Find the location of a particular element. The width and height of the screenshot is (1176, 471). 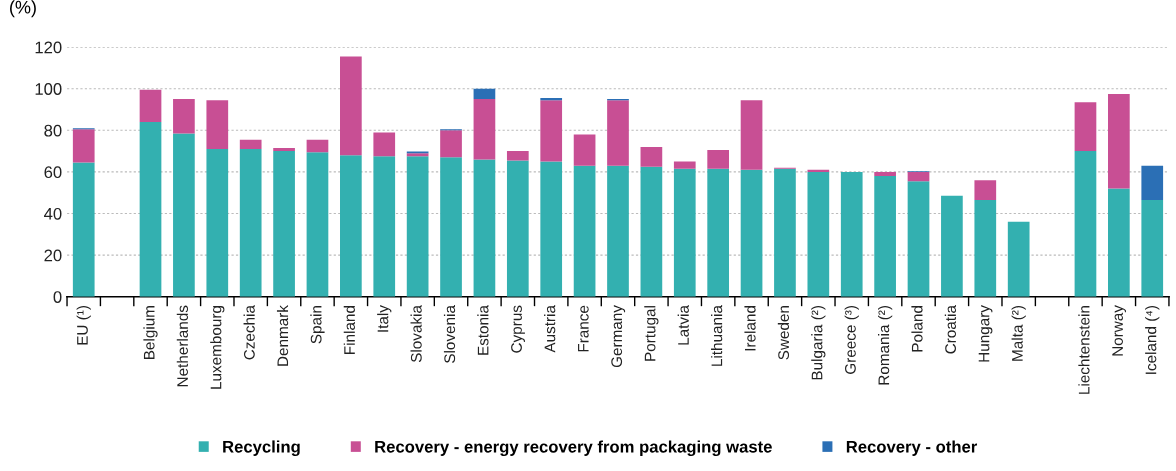

y-tick-label: 40 is located at coordinates (53, 213).